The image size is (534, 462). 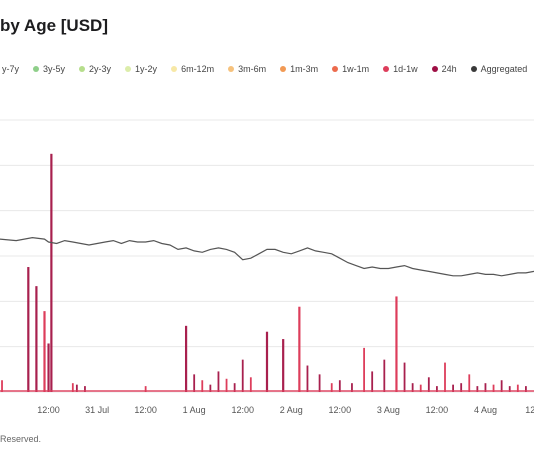 What do you see at coordinates (21, 439) in the screenshot?
I see `footer-copyright: Reserved.` at bounding box center [21, 439].